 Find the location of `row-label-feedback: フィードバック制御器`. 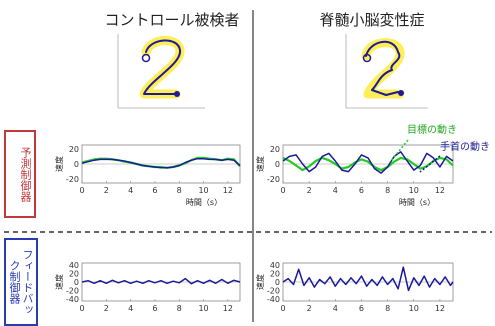

row-label-feedback: フィードバック制御器 is located at coordinates (21, 282).